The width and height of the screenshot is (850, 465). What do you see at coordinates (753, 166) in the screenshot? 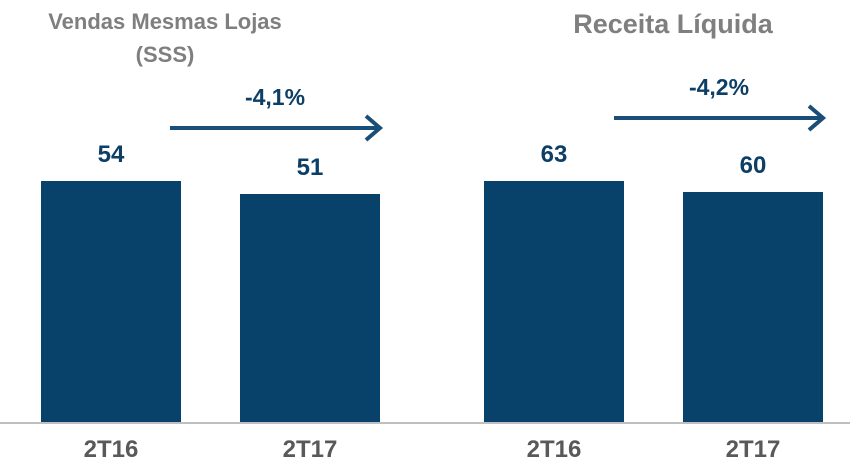
I see `data-label: 60` at bounding box center [753, 166].